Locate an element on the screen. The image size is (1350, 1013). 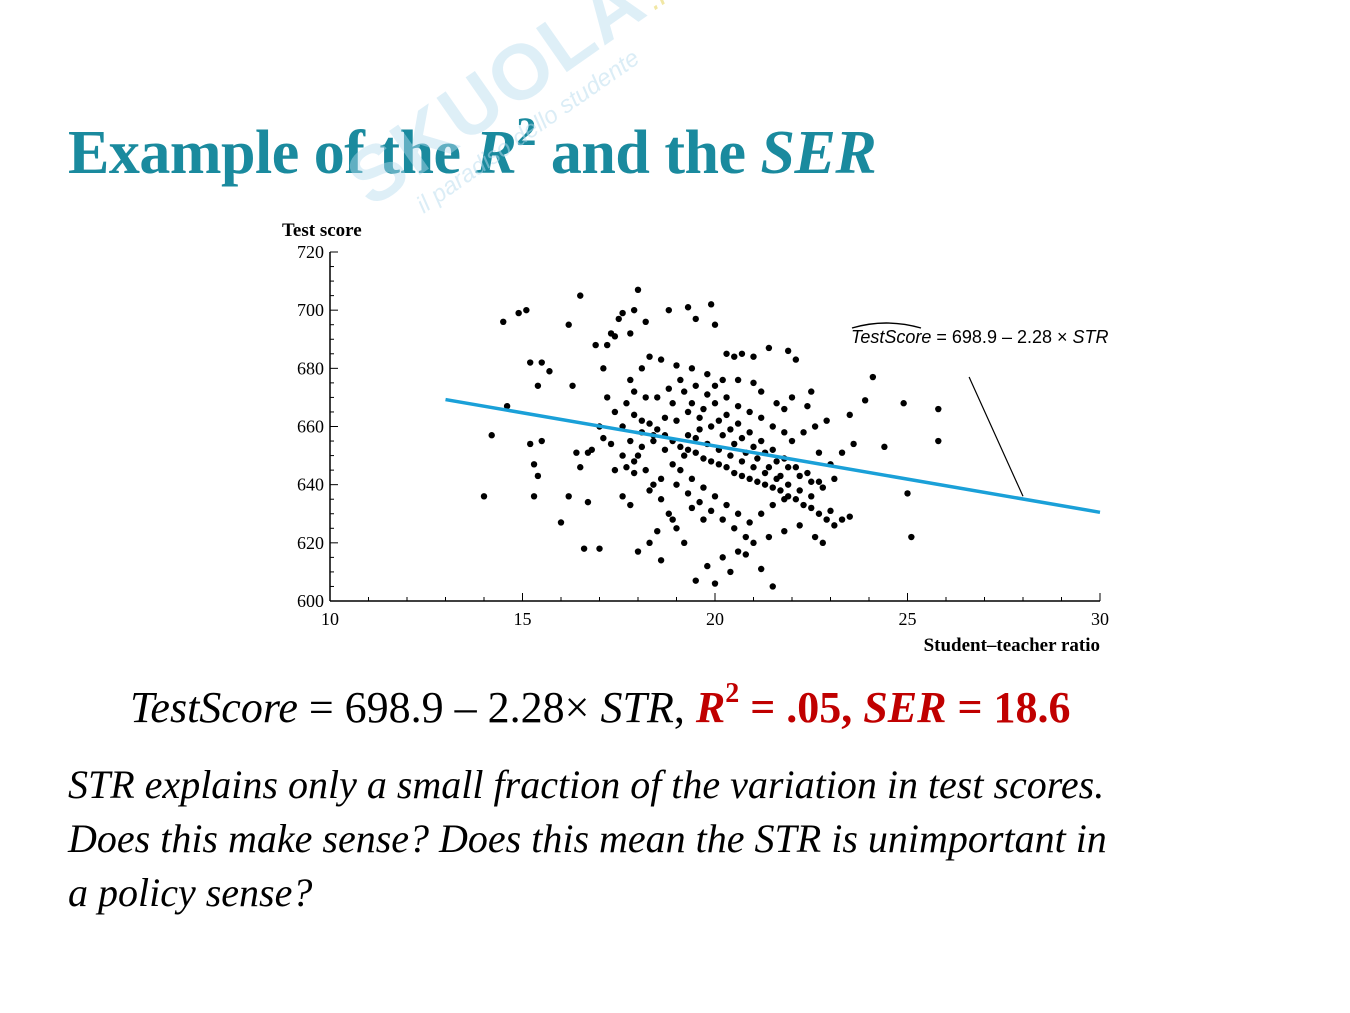
body-line-3: a policy sense? is located at coordinates (190, 892).